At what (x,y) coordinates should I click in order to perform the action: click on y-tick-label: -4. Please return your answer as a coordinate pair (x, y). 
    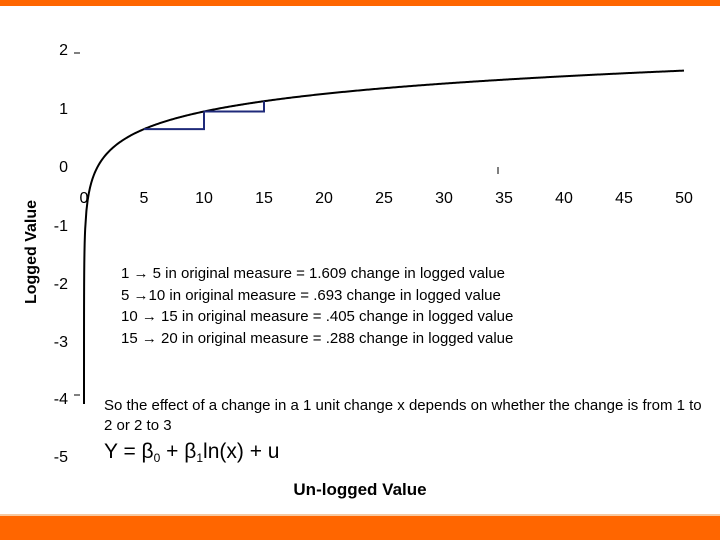
    Looking at the image, I should click on (60, 399).